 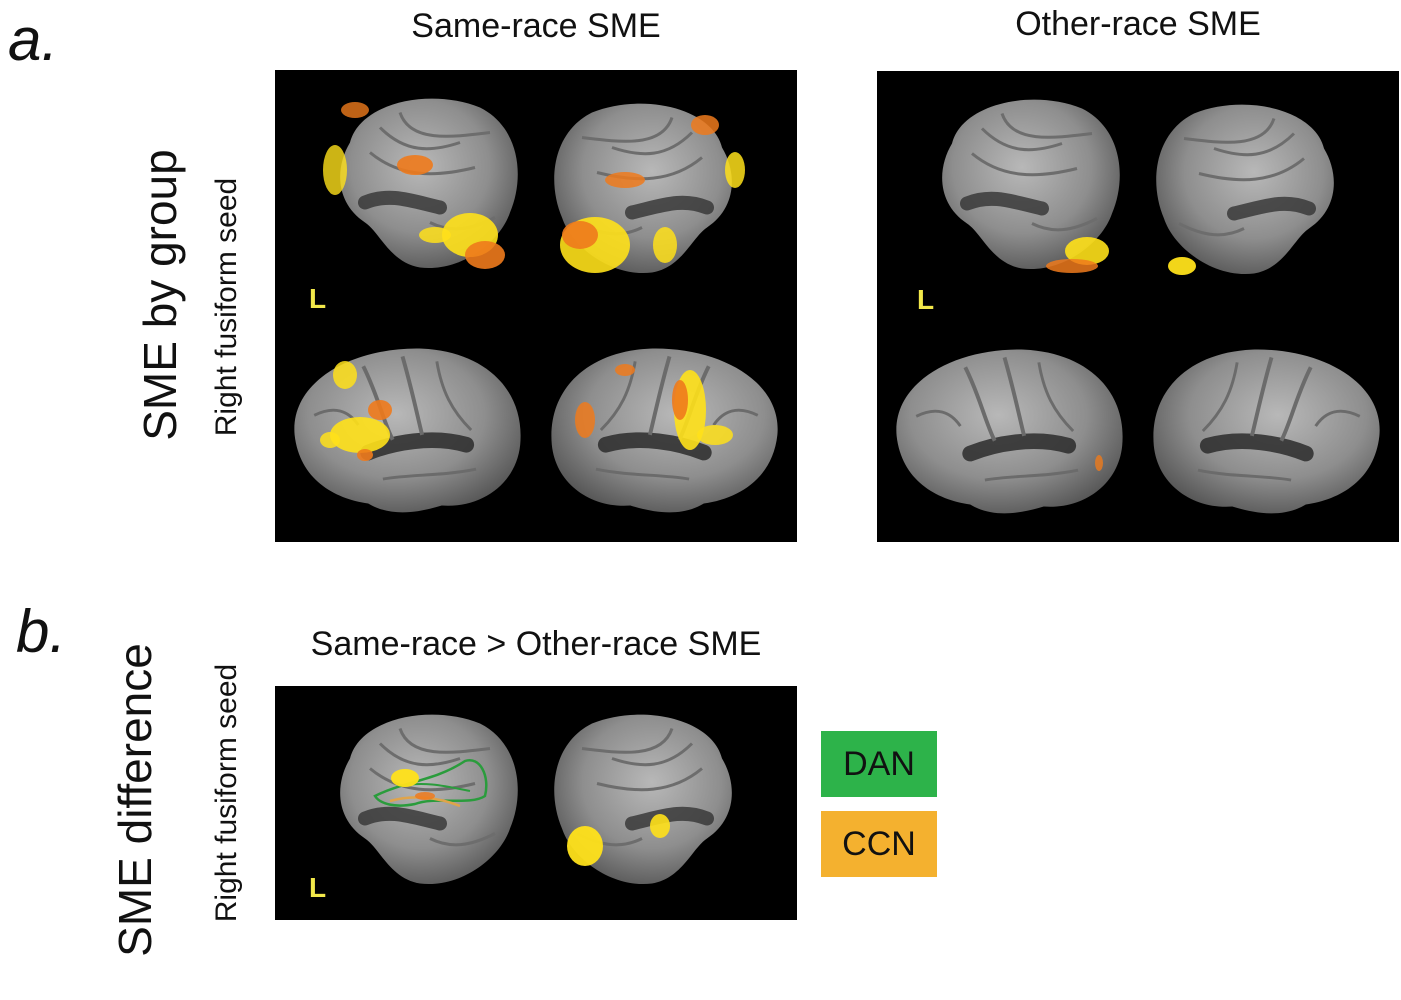 I want to click on row-label-sme-by-group: SME by group, so click(x=160, y=295).